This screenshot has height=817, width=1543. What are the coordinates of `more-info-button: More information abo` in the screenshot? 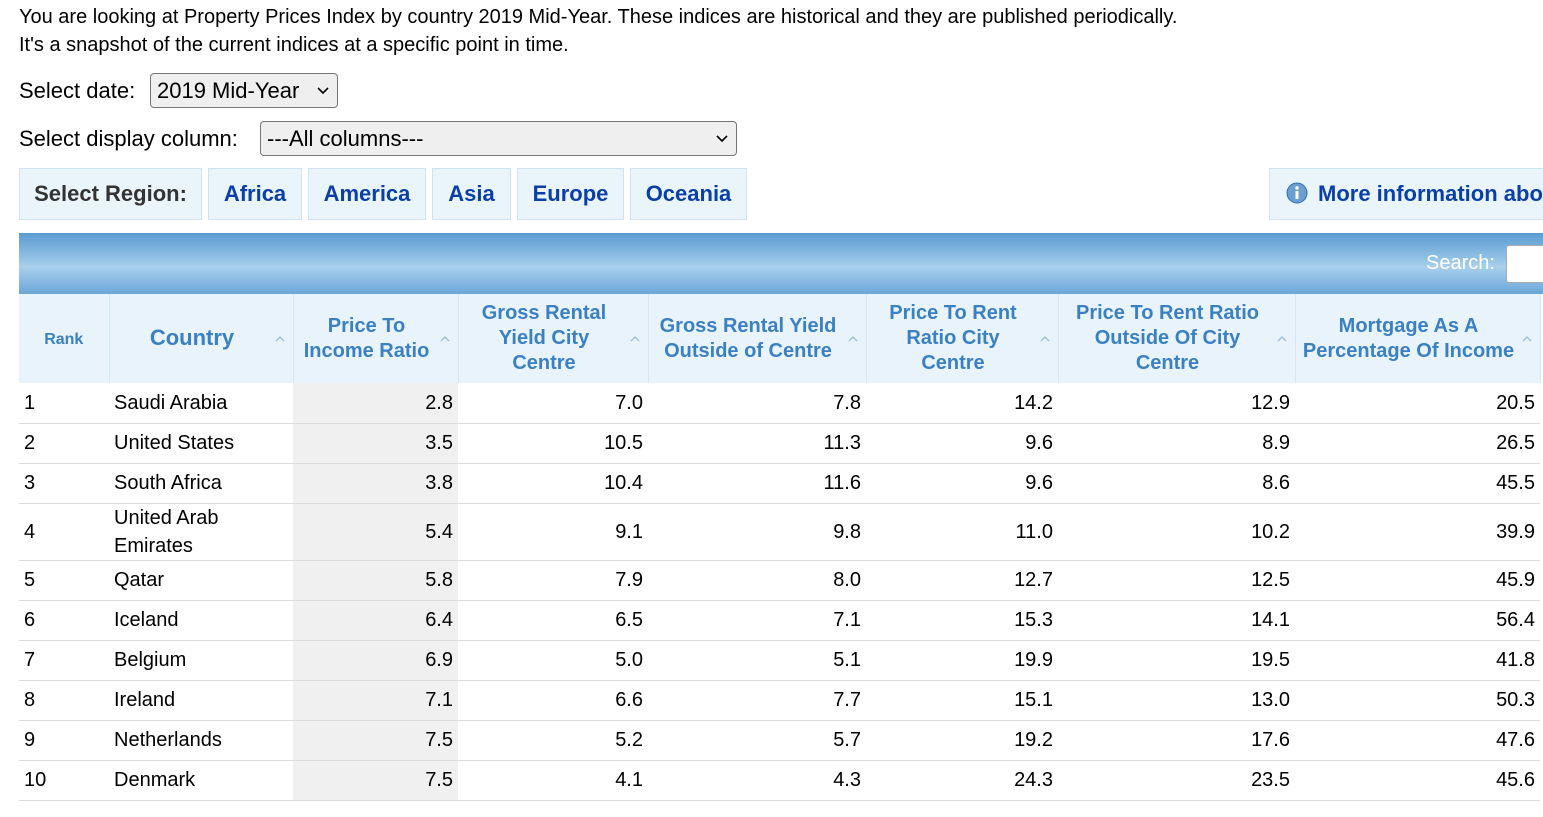 It's located at (1406, 194).